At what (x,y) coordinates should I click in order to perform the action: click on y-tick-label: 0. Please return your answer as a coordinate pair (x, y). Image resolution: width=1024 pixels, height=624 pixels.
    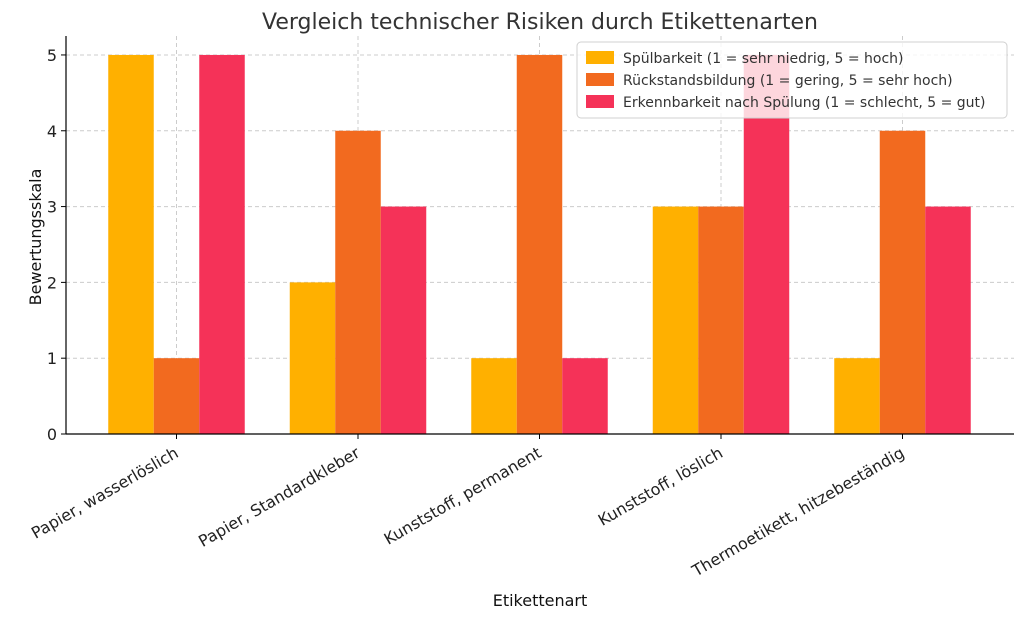
    Looking at the image, I should click on (52, 434).